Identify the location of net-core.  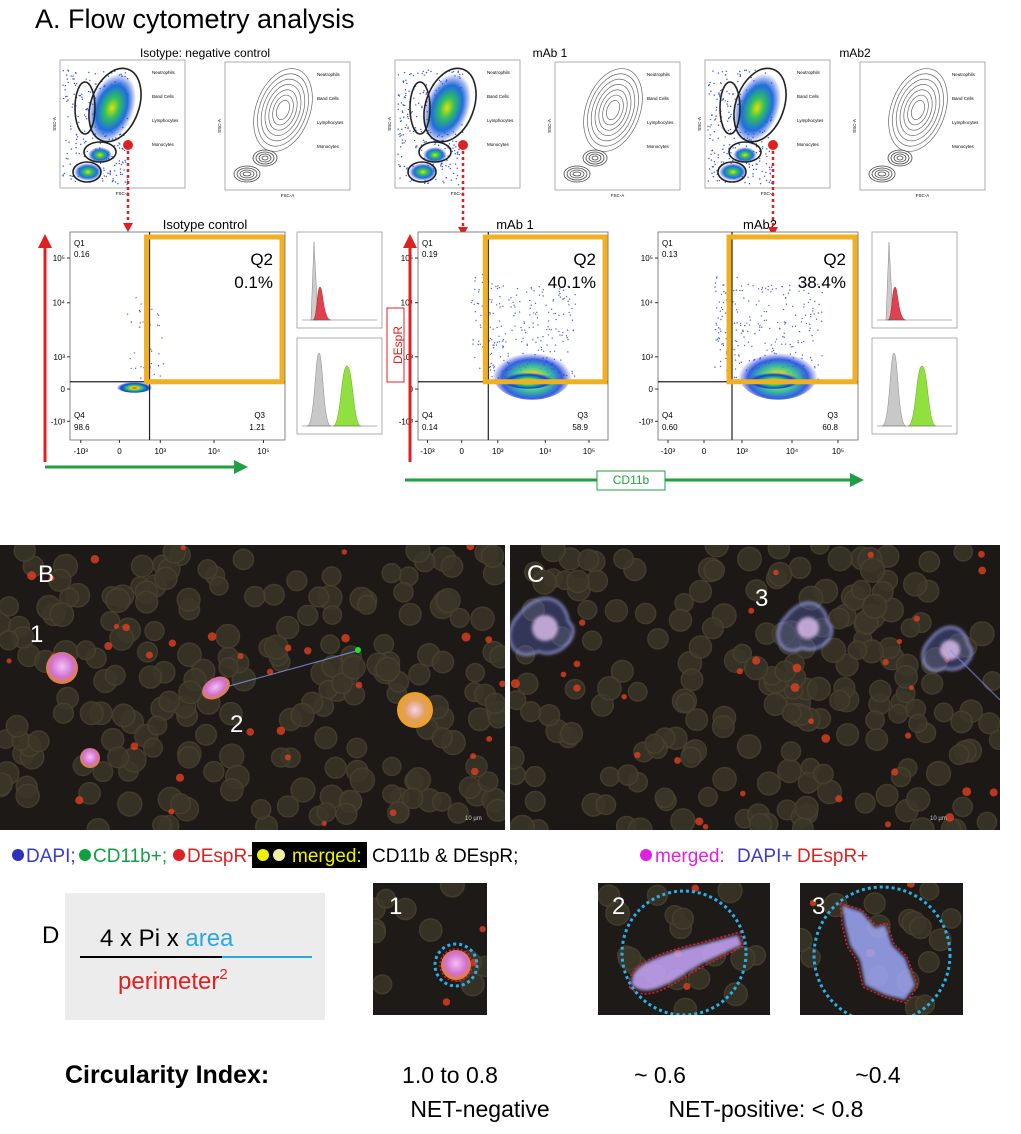
(808, 628).